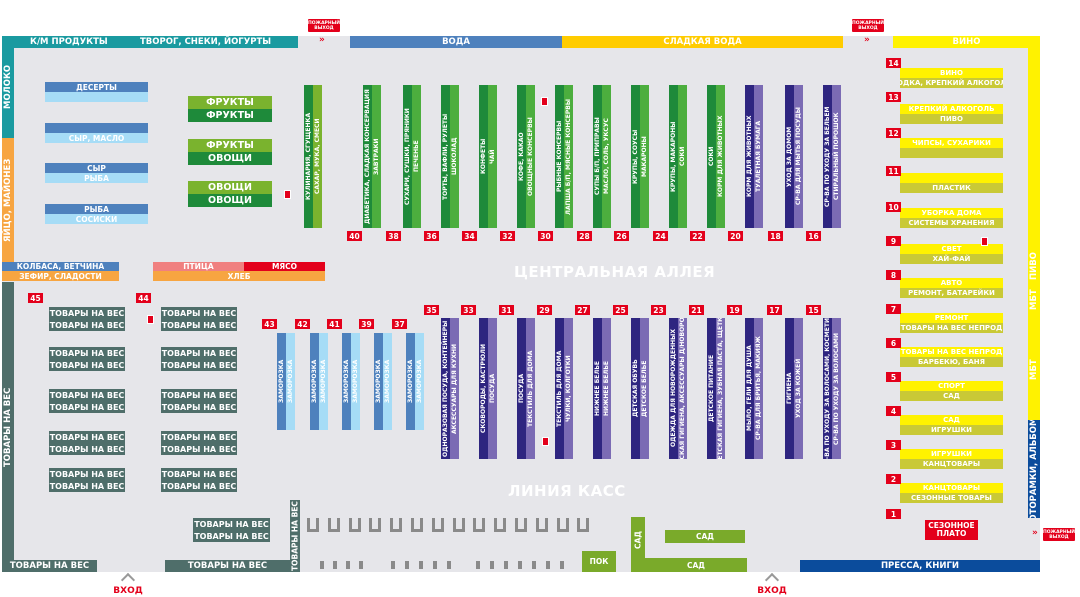 The width and height of the screenshot is (1080, 597). Describe the element at coordinates (239, 276) in the screenshot. I see `zone-hleb: ХЛЕБ` at that location.